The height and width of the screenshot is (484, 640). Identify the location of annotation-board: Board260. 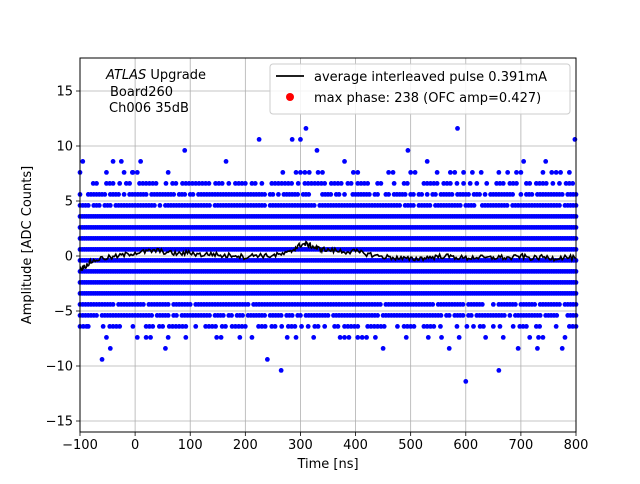
(141, 92).